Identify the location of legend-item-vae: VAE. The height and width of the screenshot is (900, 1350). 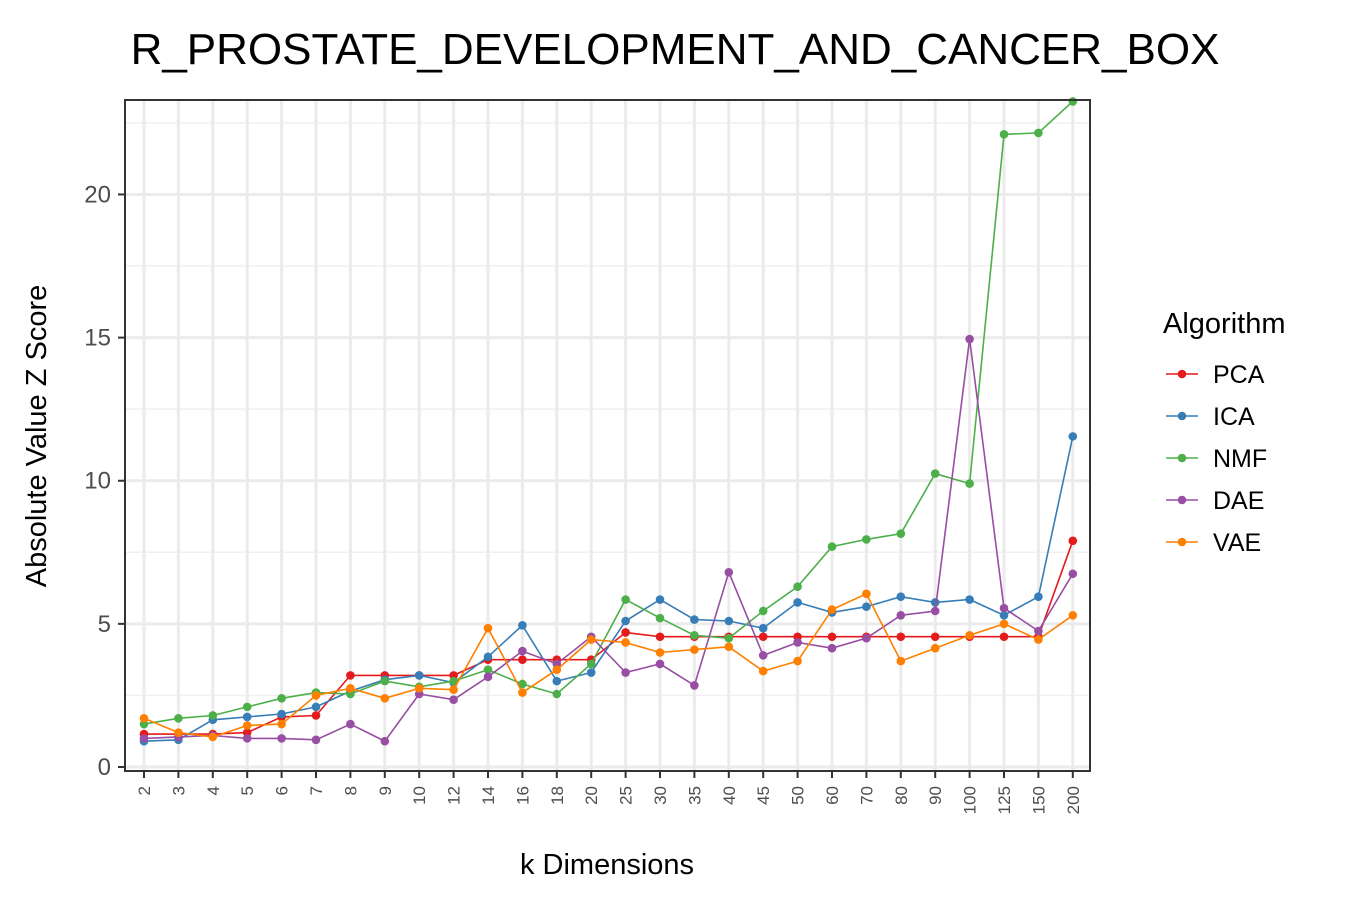
(1213, 543).